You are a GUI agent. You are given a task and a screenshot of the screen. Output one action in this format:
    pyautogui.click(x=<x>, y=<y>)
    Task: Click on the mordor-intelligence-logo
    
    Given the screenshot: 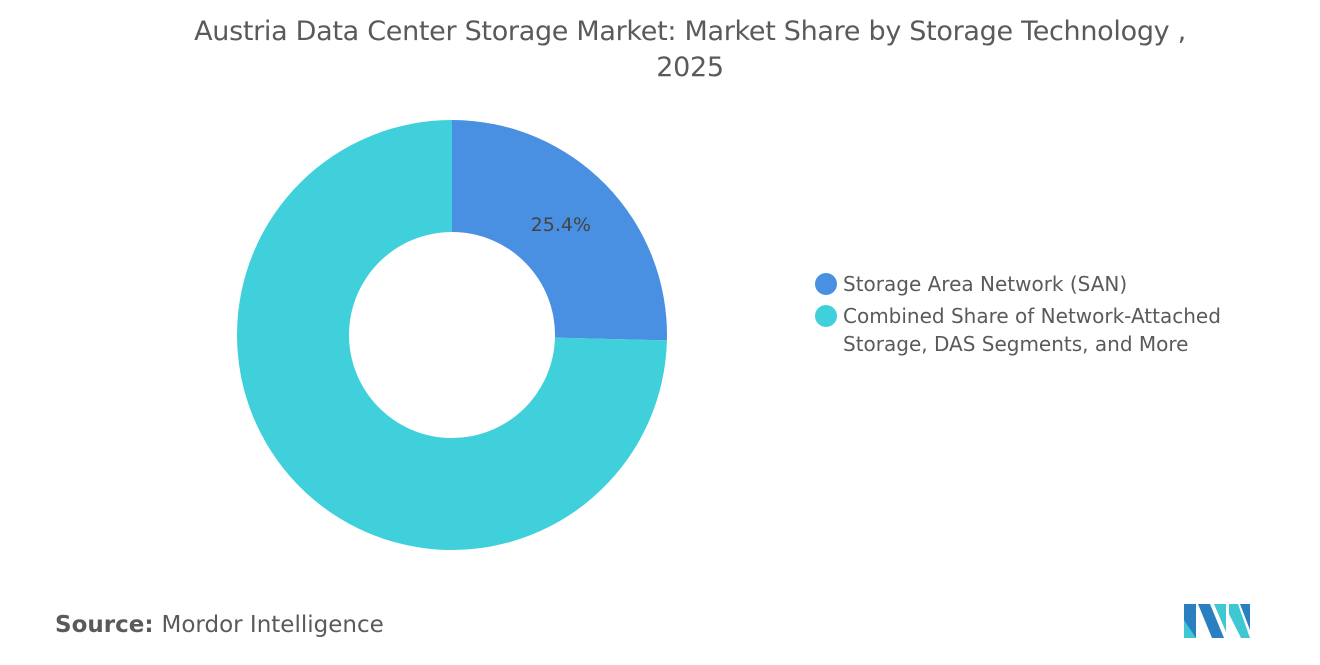 What is the action you would take?
    pyautogui.click(x=1217, y=621)
    